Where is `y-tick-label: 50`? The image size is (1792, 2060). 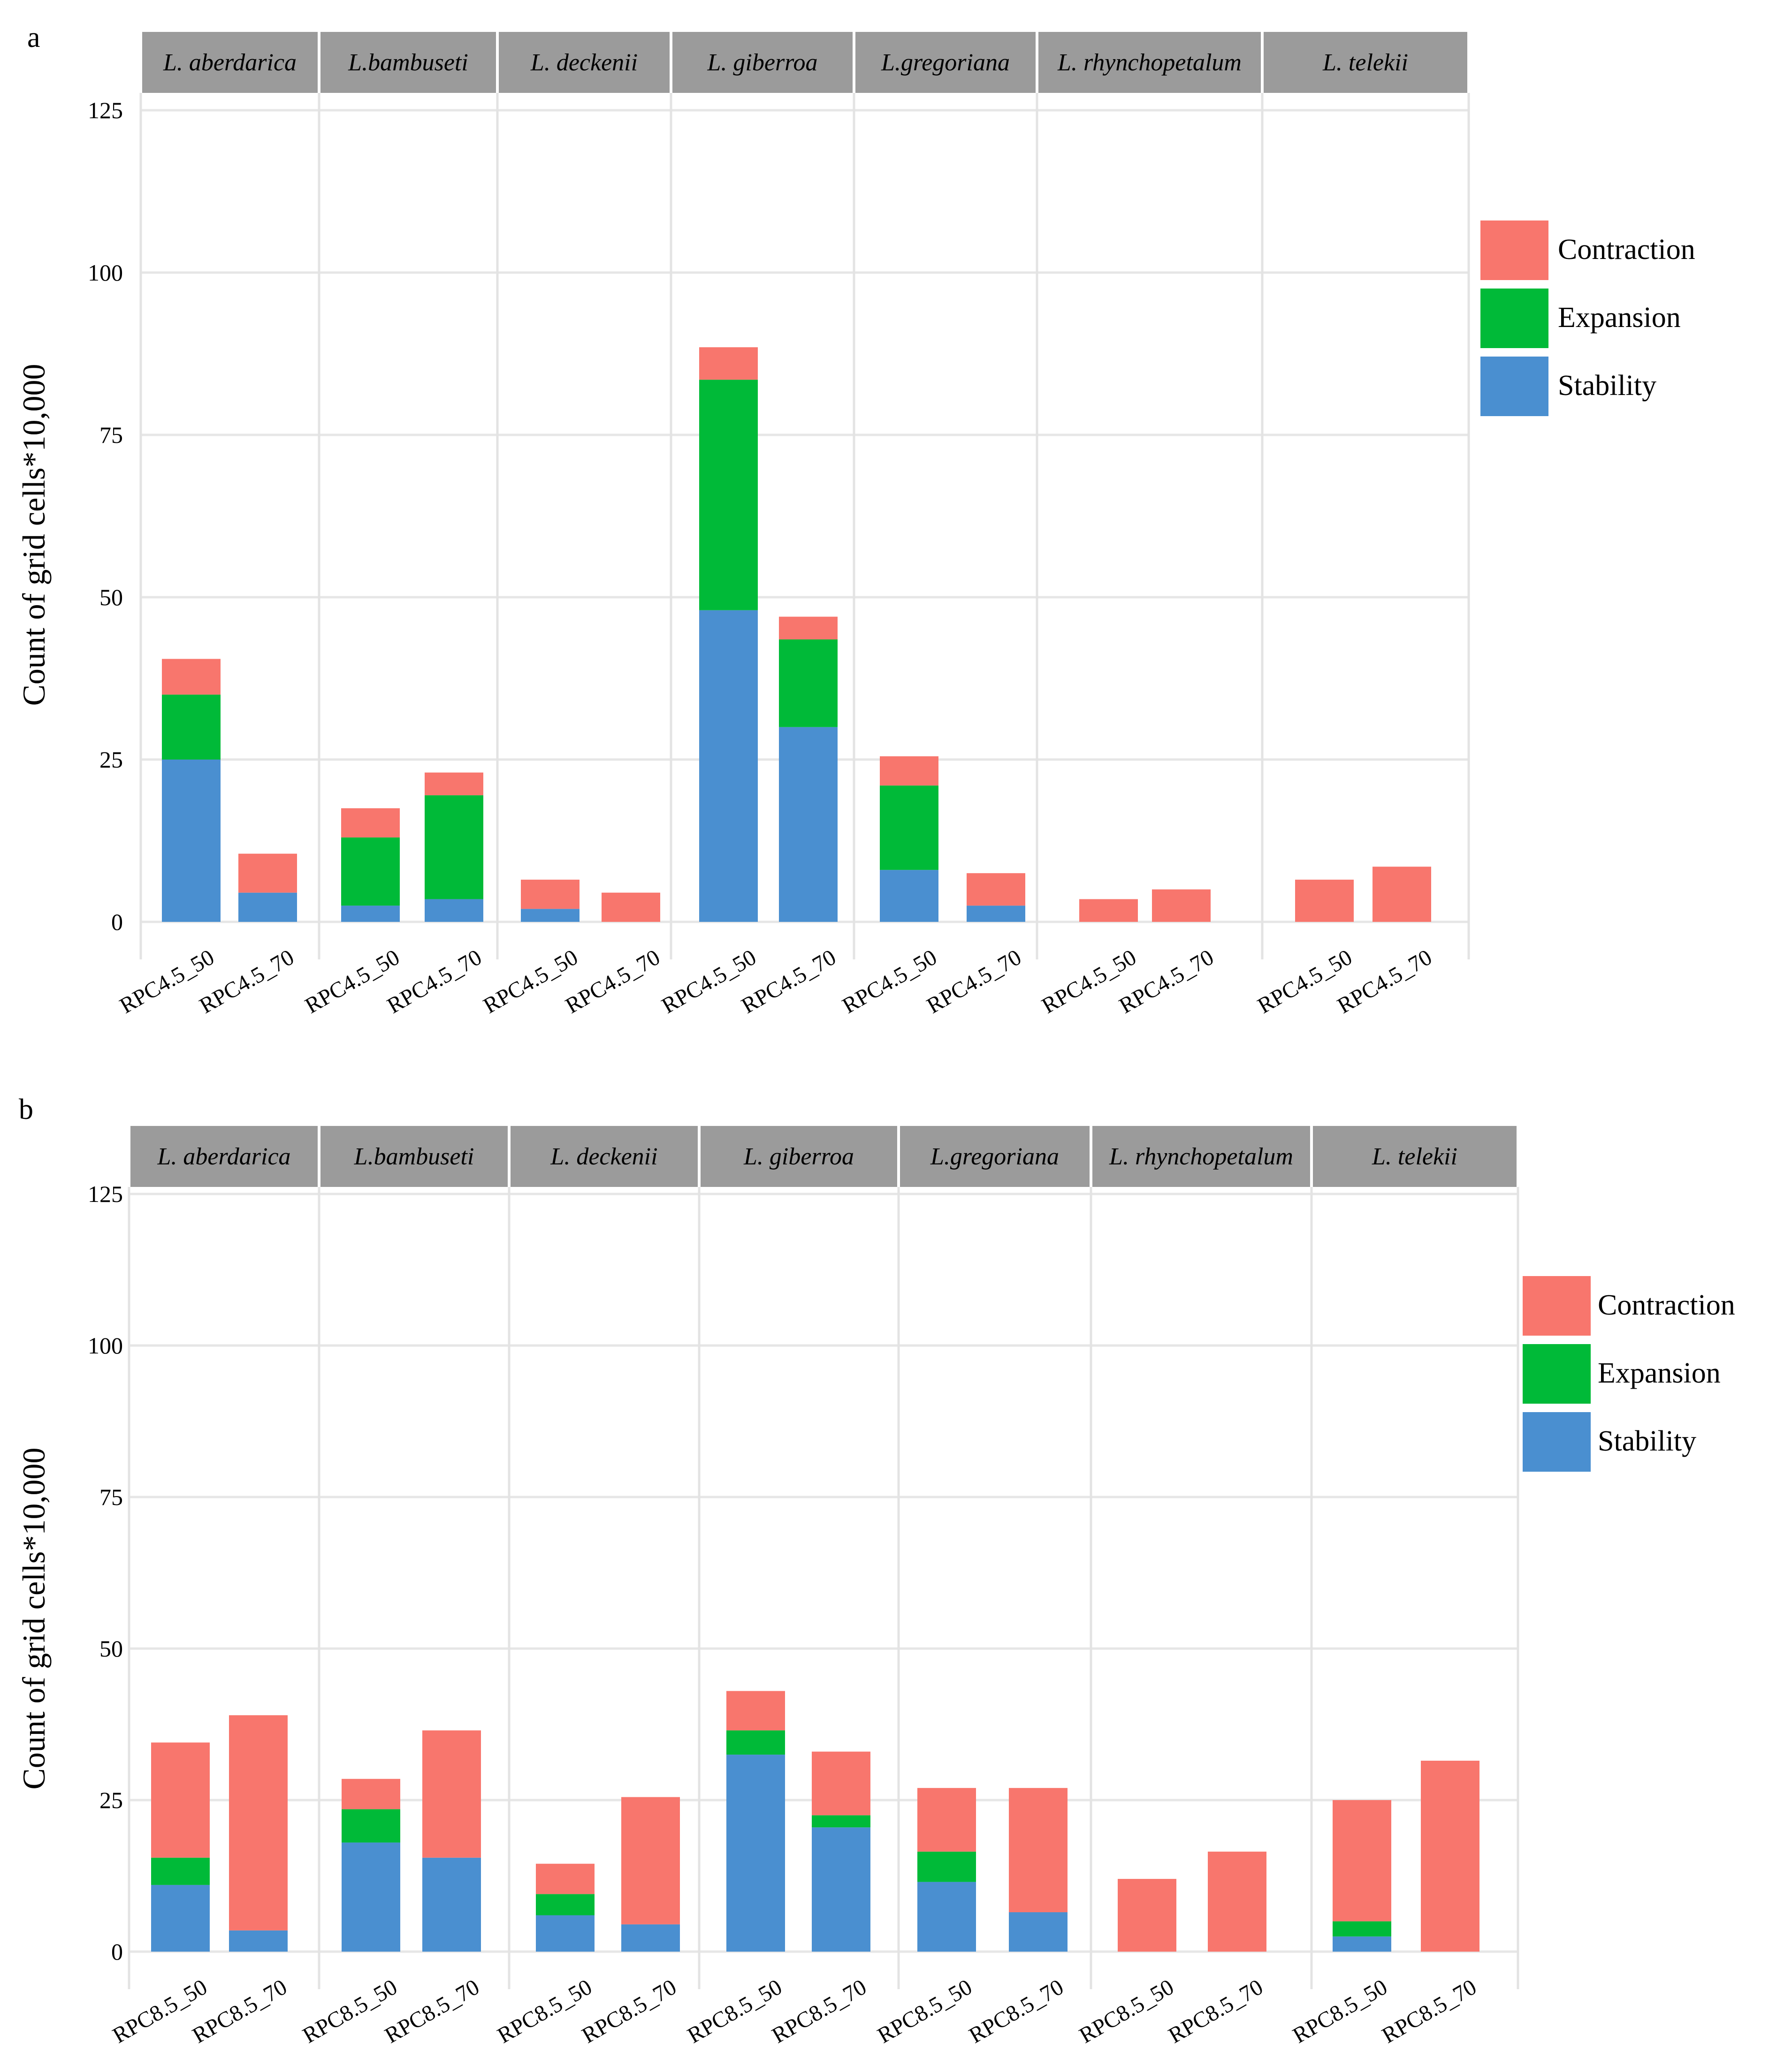
y-tick-label: 50 is located at coordinates (111, 1648).